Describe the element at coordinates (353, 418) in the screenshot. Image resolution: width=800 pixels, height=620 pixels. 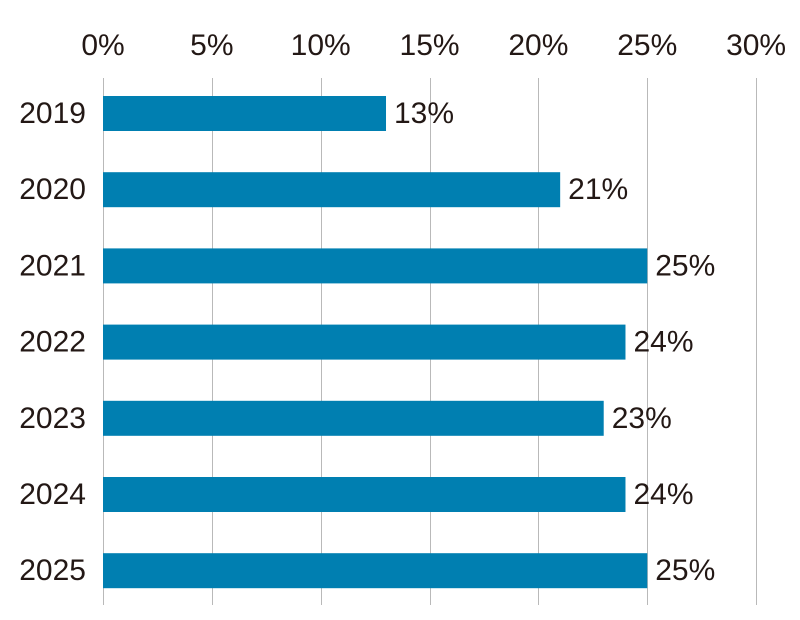
I see `bar-2023` at that location.